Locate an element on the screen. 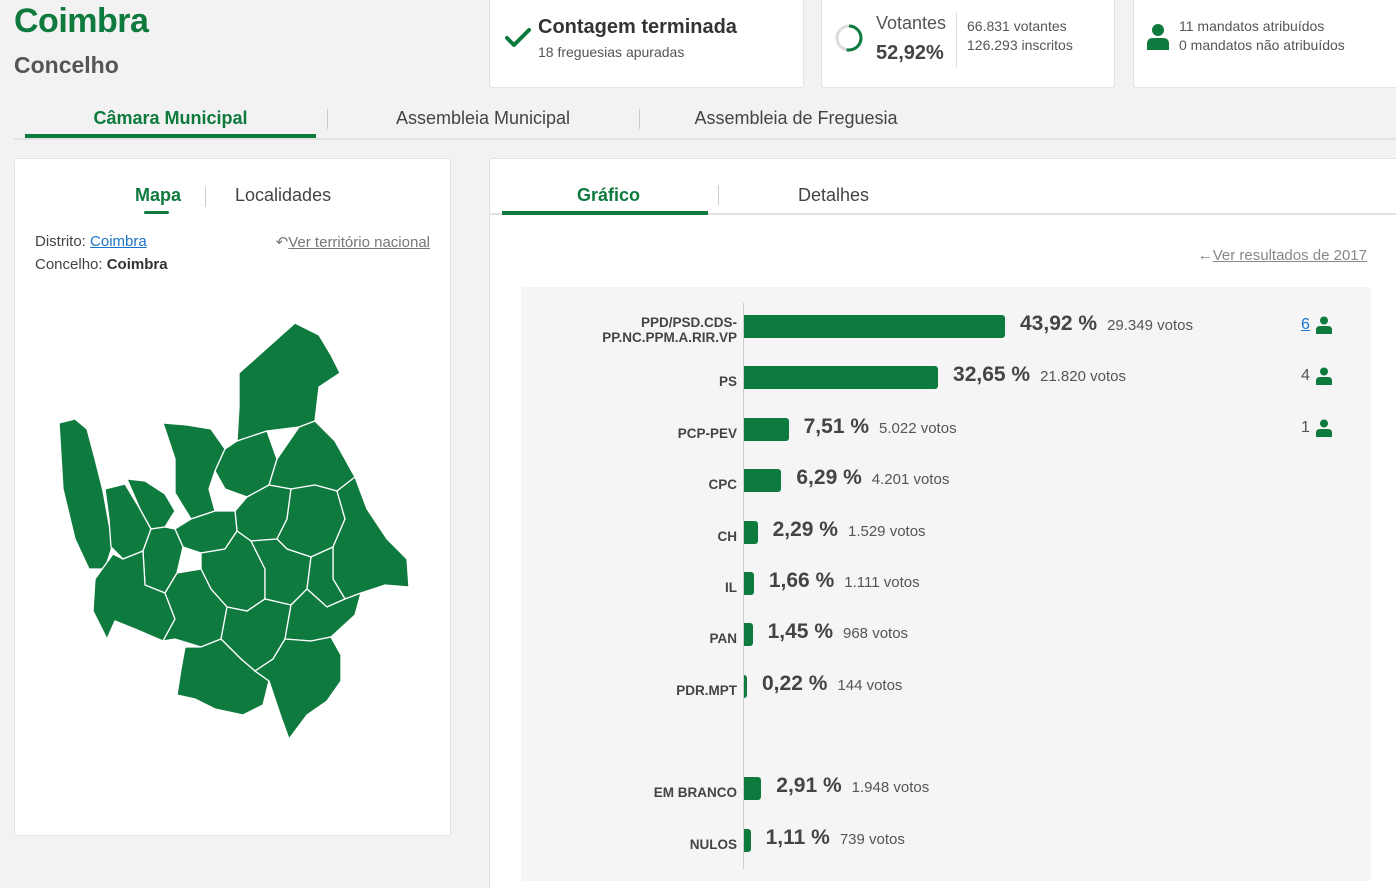  percent-label: 6,29 % is located at coordinates (829, 477).